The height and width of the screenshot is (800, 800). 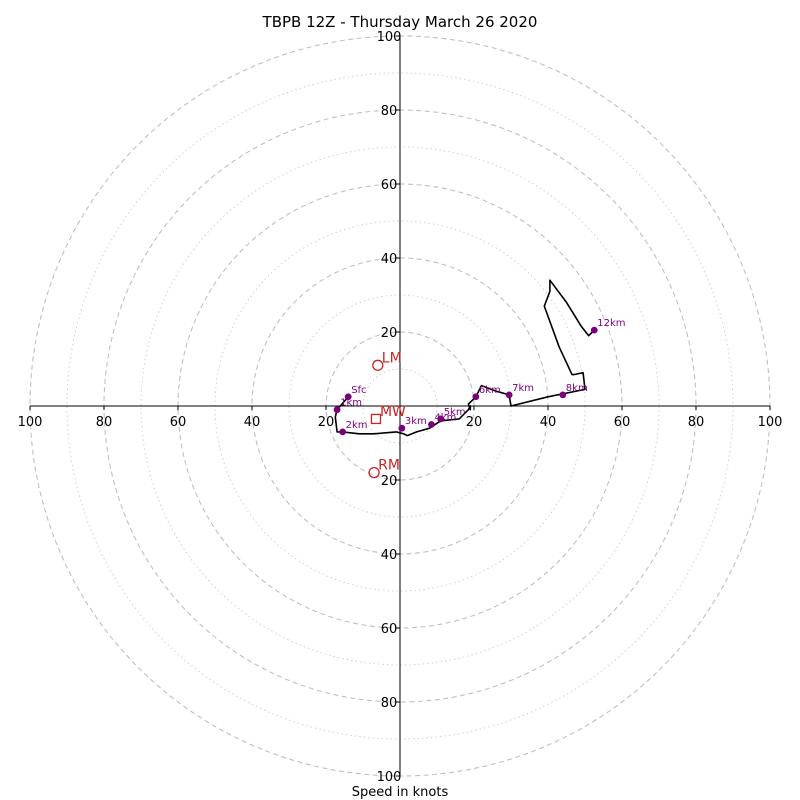 I want to click on height-marker-label: 12km, so click(x=611, y=323).